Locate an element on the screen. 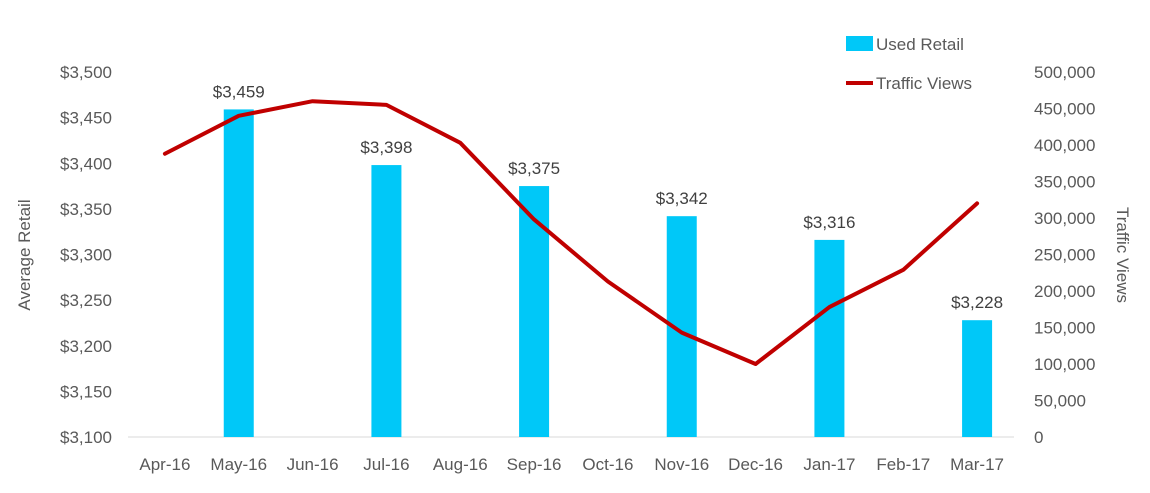  x-tick-label: May-16 is located at coordinates (238, 464).